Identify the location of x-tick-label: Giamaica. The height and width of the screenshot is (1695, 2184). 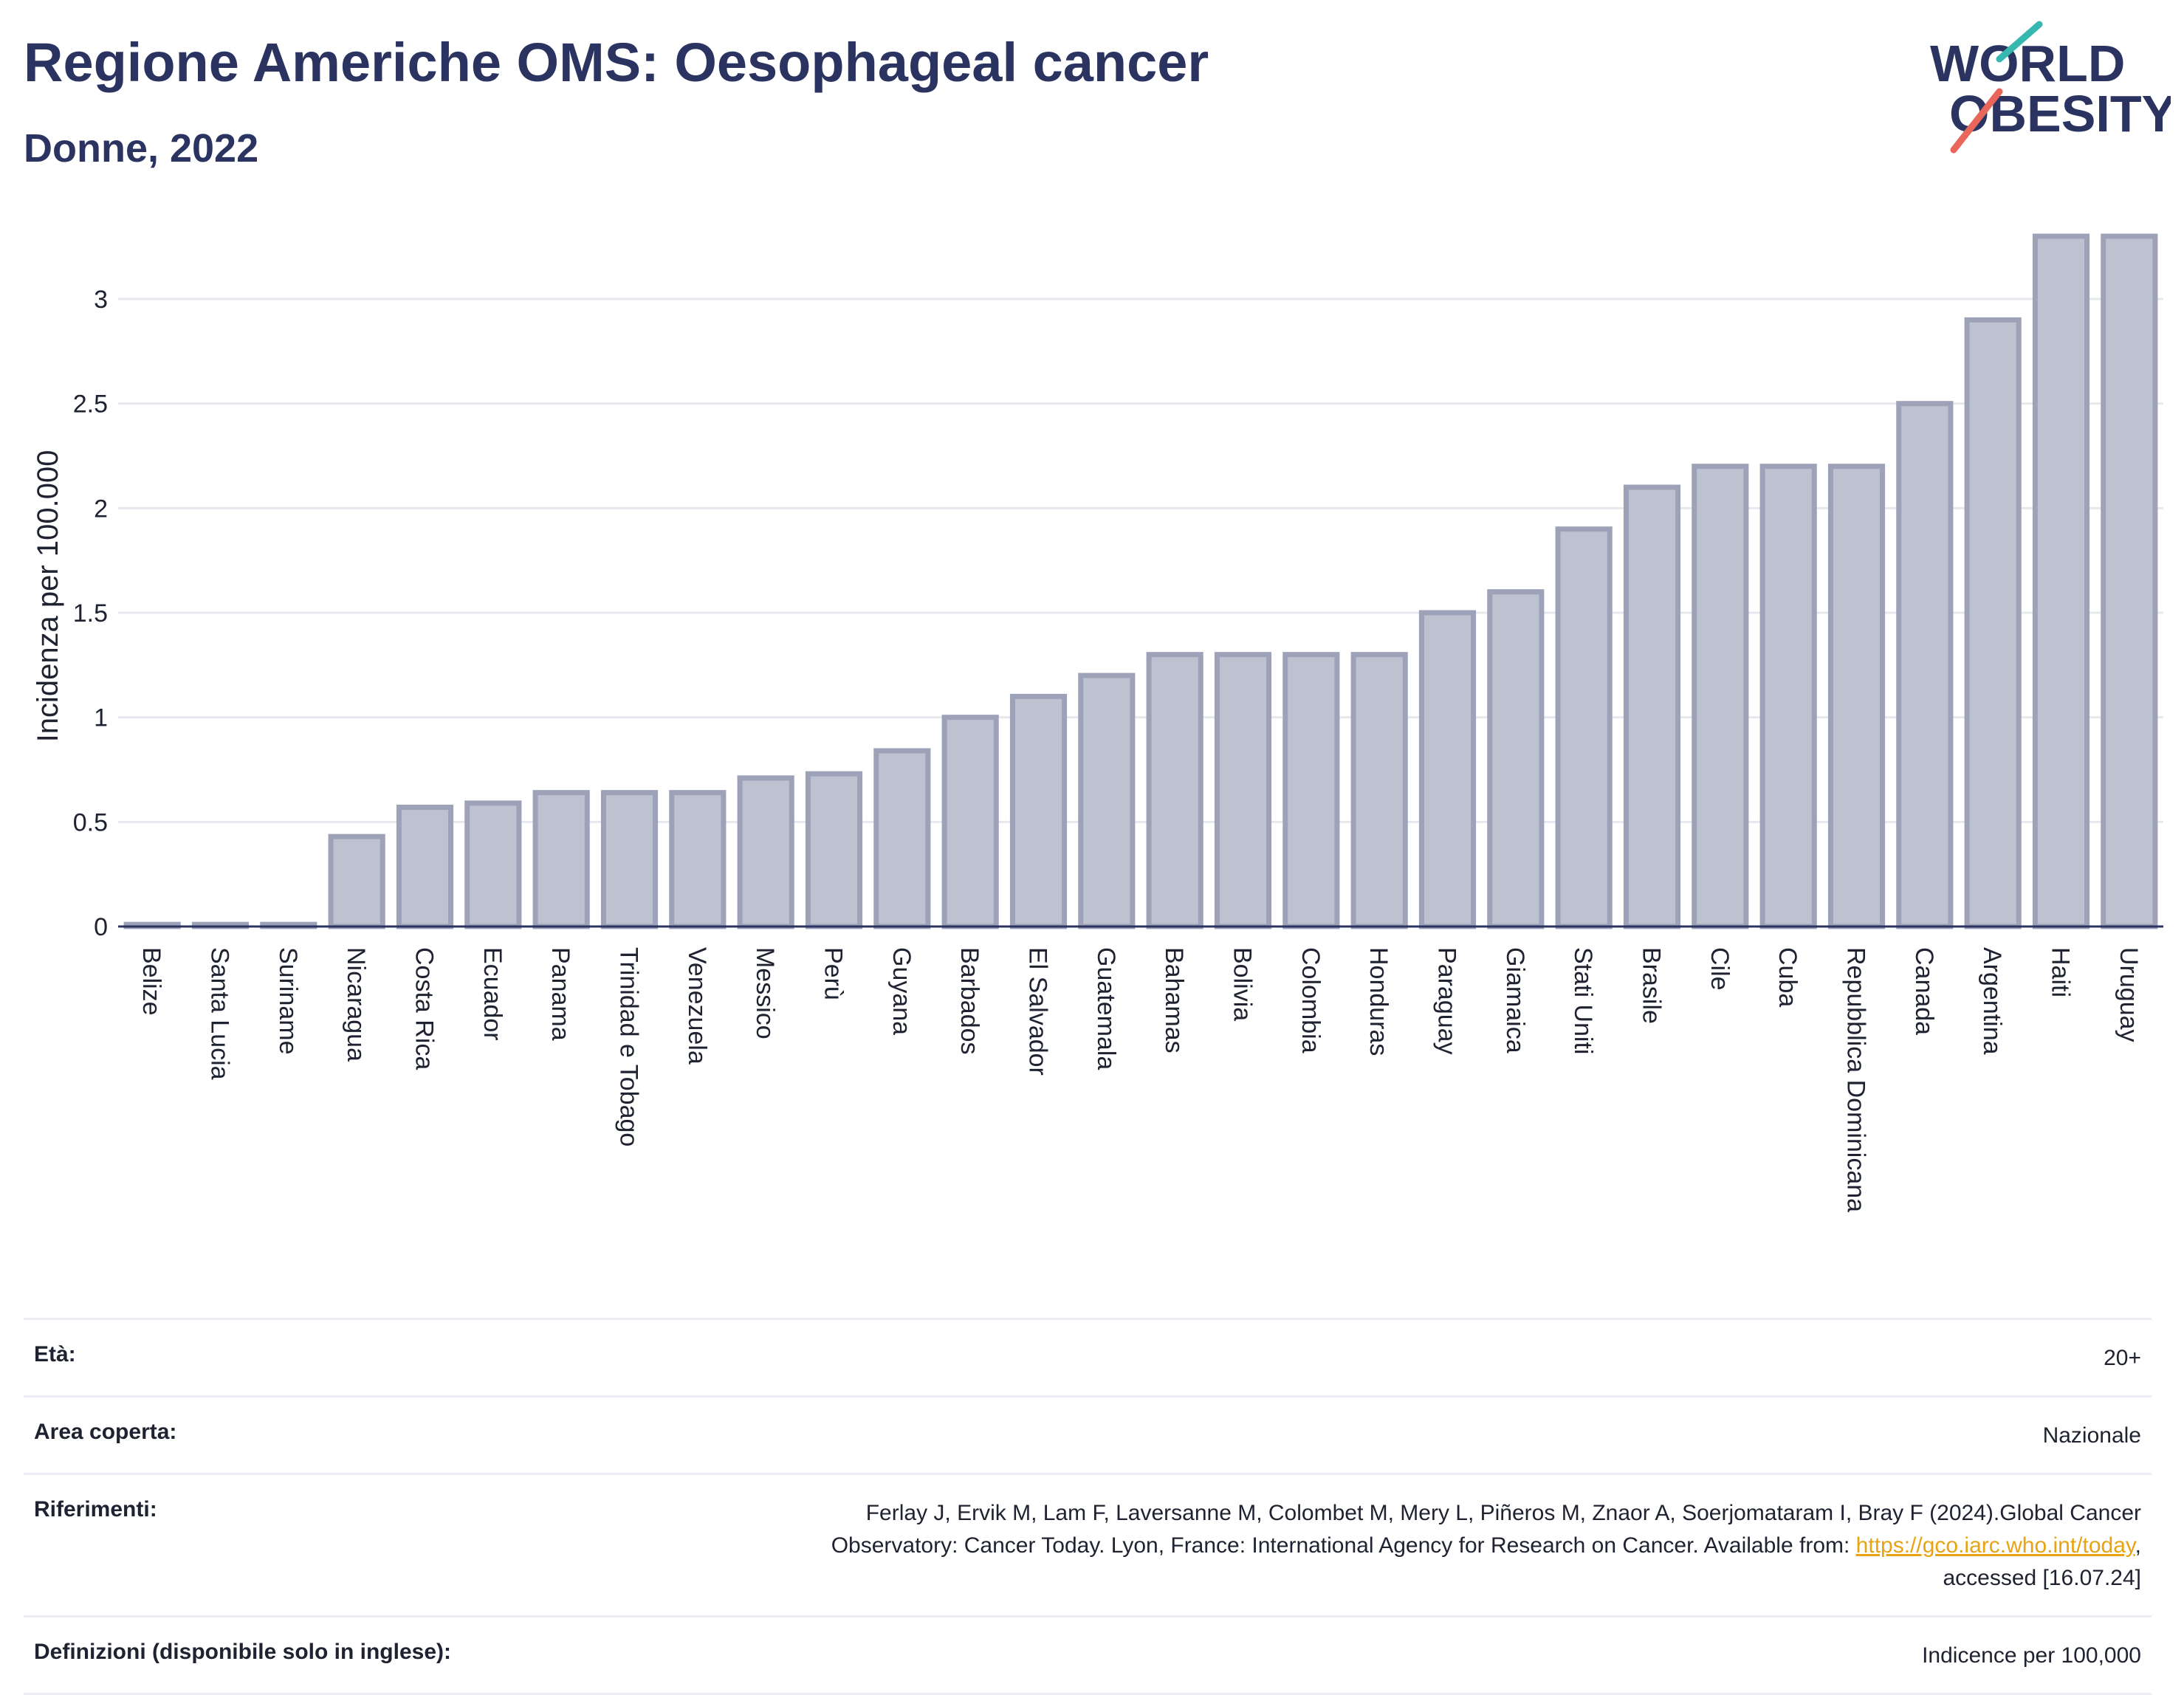
(1515, 1000).